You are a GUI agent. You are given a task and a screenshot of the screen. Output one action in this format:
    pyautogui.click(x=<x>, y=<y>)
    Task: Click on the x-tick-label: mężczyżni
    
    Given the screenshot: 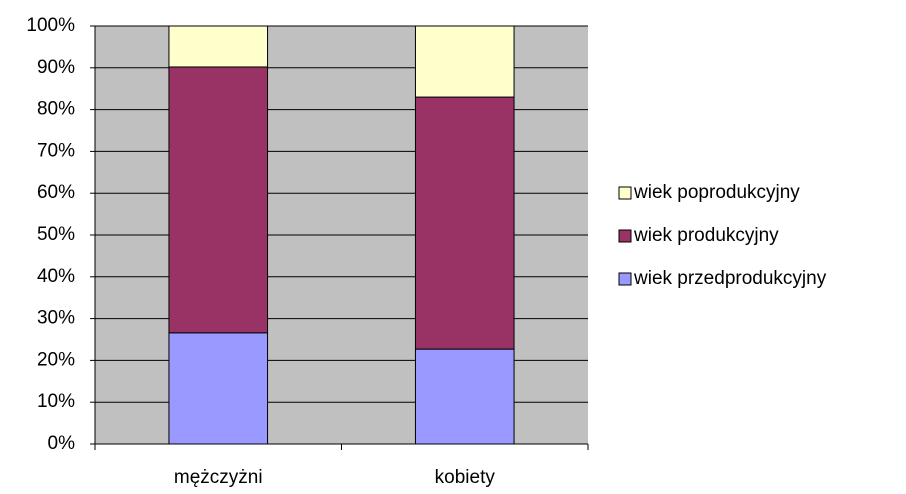 What is the action you would take?
    pyautogui.click(x=218, y=477)
    